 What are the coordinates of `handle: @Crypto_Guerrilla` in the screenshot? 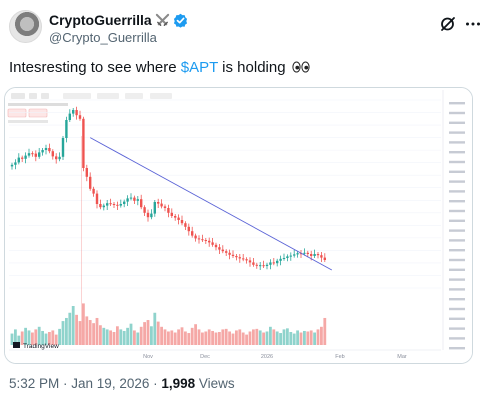 It's located at (103, 37).